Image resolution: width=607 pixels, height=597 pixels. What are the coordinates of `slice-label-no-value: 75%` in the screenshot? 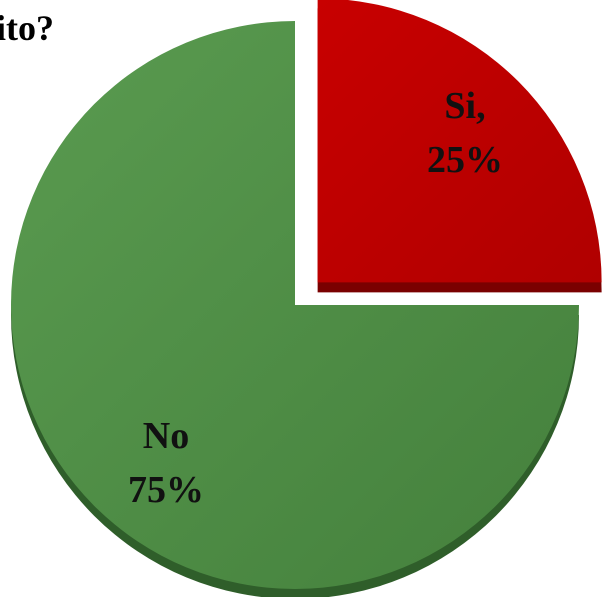 It's located at (166, 490).